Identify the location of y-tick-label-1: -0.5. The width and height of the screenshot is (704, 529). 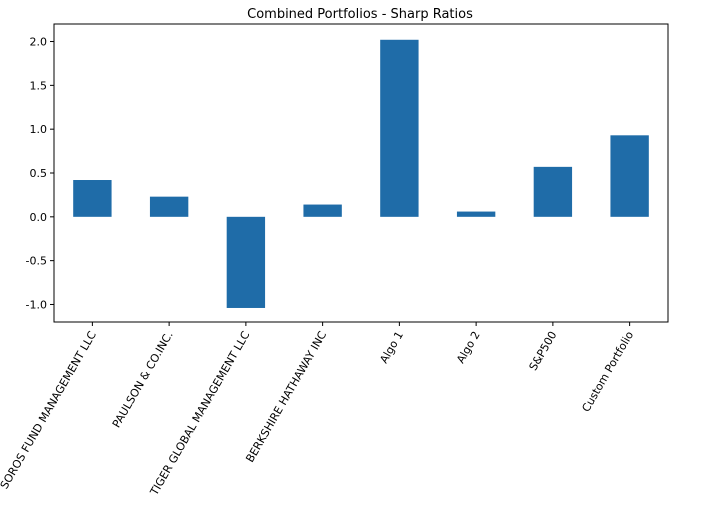
(36, 261).